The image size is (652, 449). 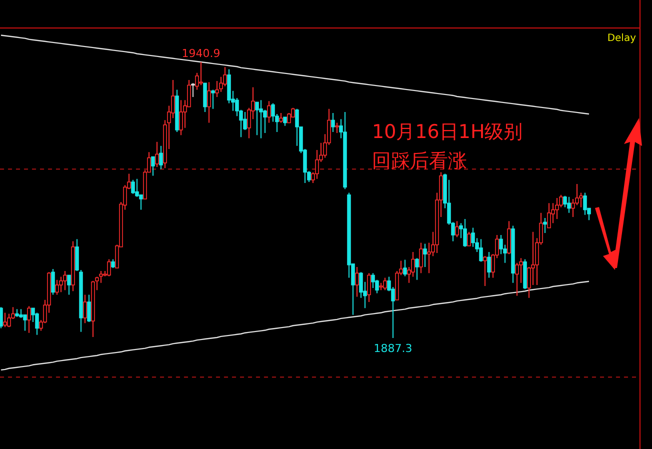 What do you see at coordinates (447, 132) in the screenshot?
I see `annotation: 10月16日1H级别` at bounding box center [447, 132].